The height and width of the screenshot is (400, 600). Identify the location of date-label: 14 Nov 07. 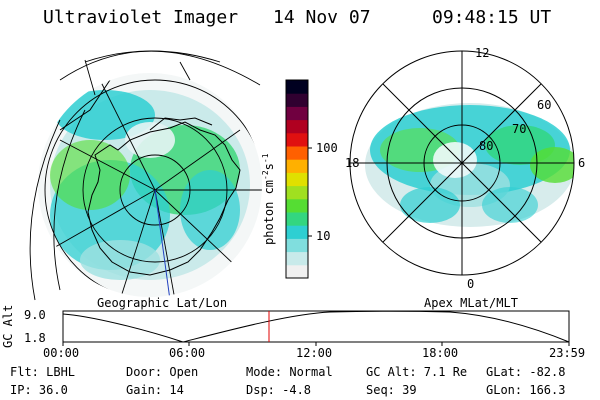
(322, 17).